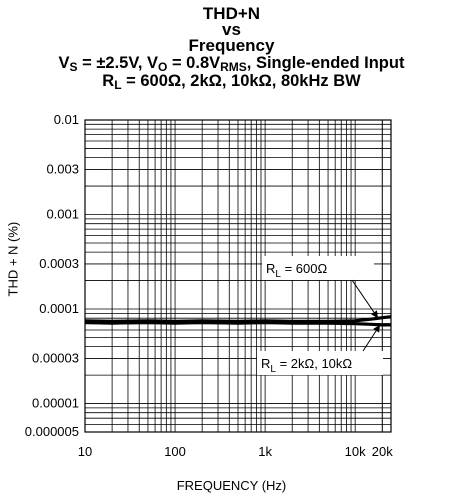 The width and height of the screenshot is (463, 500). I want to click on chart-subtitle-loads: RL = 600Ω, 2kΩ, 10kΩ, 80kHz BW, so click(231, 82).